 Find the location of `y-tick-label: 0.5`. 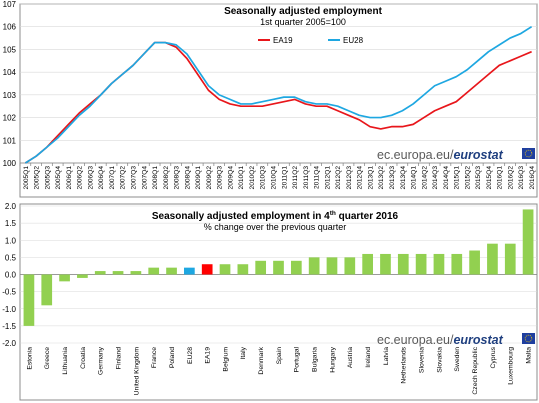

y-tick-label: 0.5 is located at coordinates (11, 257).